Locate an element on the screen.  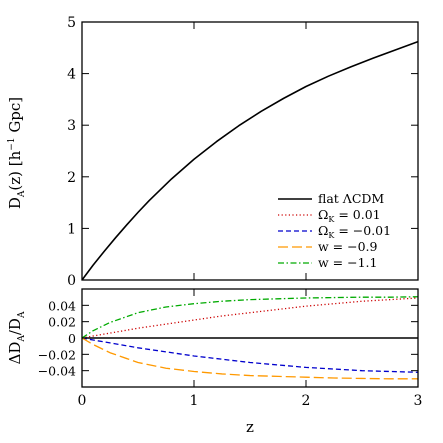
legend-label-omegak-neg: ΩK = −0.01 is located at coordinates (354, 231).